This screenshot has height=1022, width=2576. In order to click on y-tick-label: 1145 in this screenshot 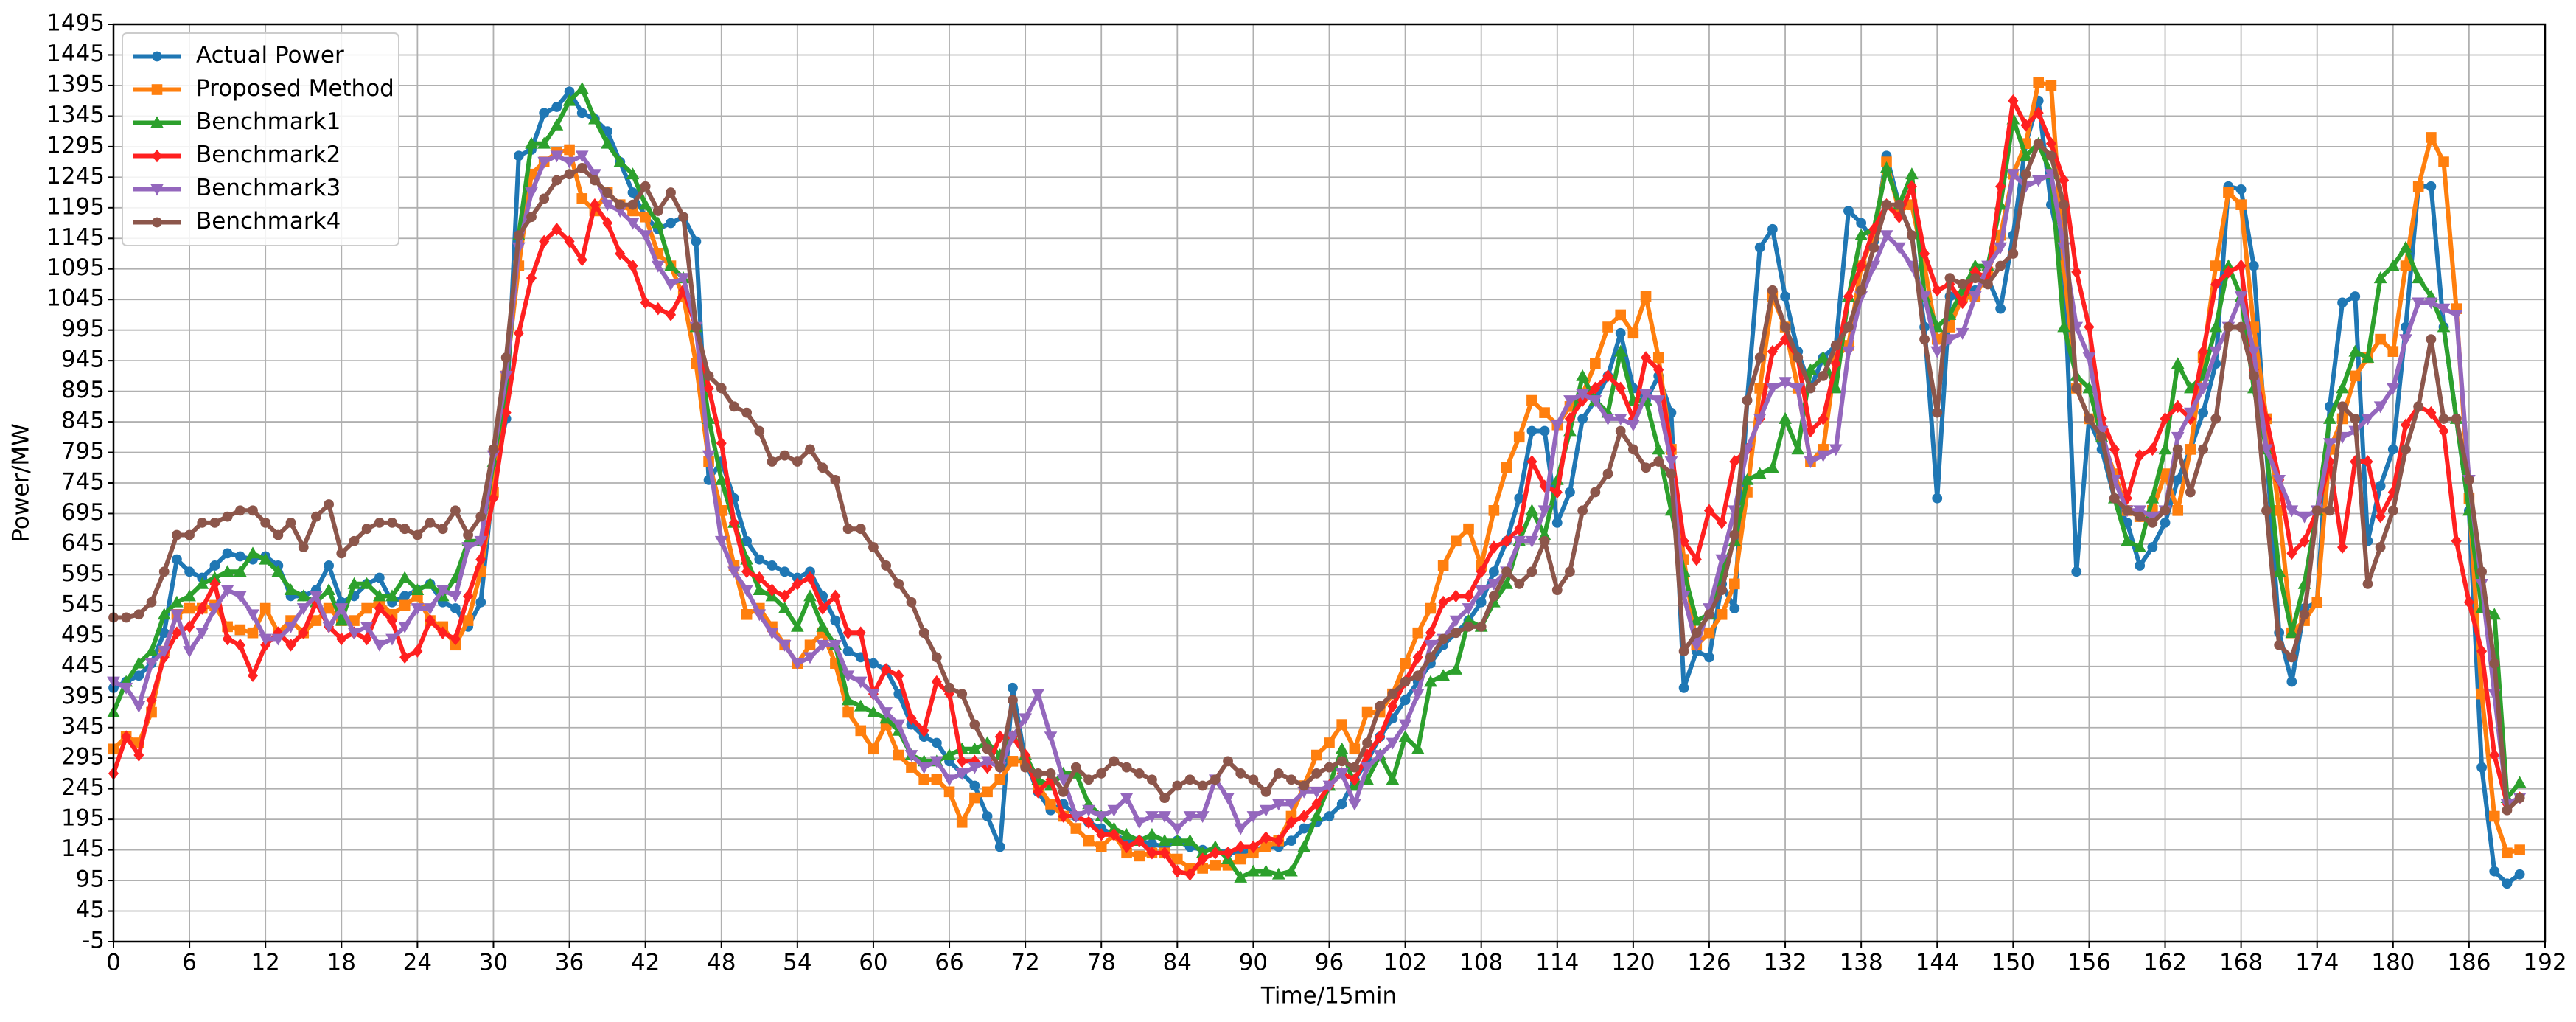, I will do `click(75, 237)`.